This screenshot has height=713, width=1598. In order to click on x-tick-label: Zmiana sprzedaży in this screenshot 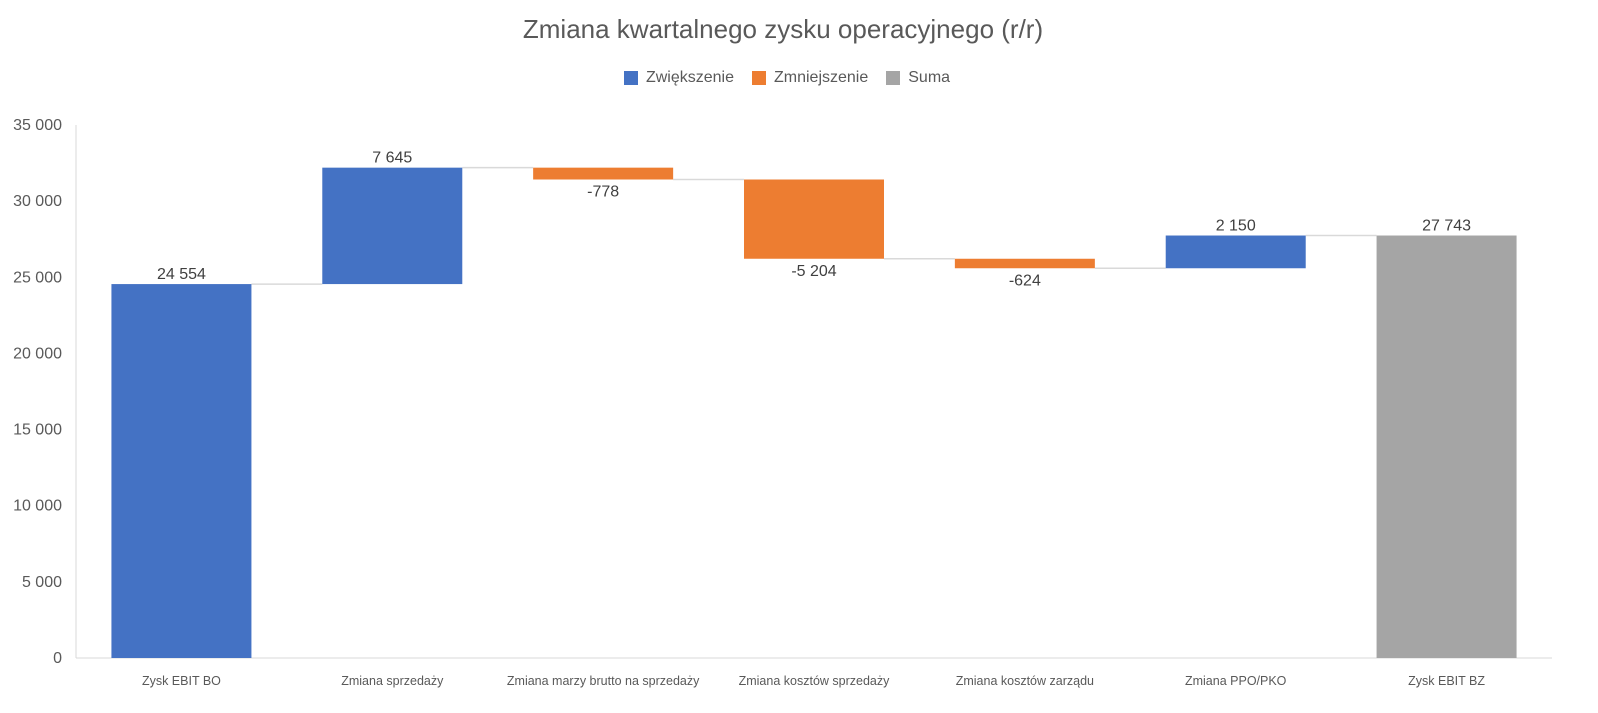, I will do `click(392, 681)`.